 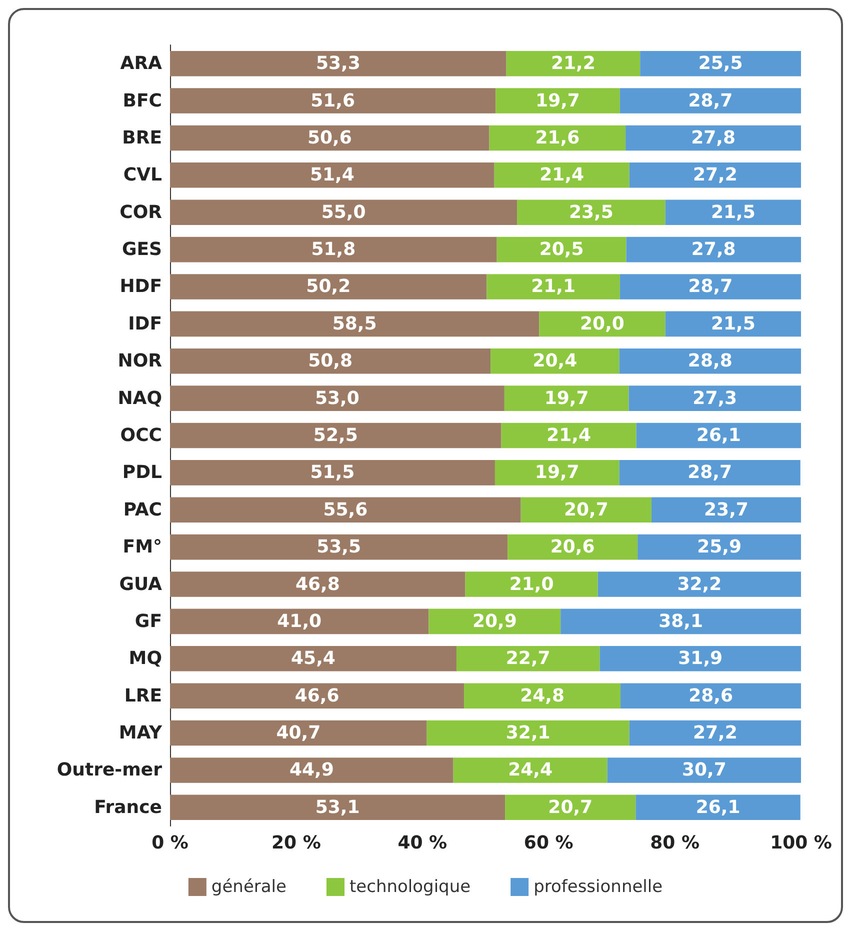 I want to click on data-label: 55,6, so click(x=345, y=509).